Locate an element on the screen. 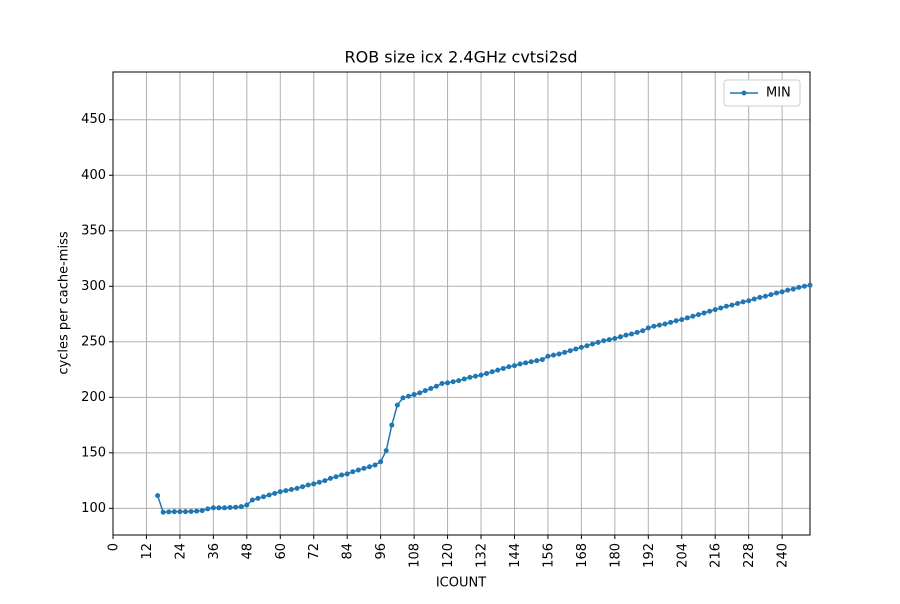 The width and height of the screenshot is (900, 604). y-tick-label: 400 is located at coordinates (93, 175).